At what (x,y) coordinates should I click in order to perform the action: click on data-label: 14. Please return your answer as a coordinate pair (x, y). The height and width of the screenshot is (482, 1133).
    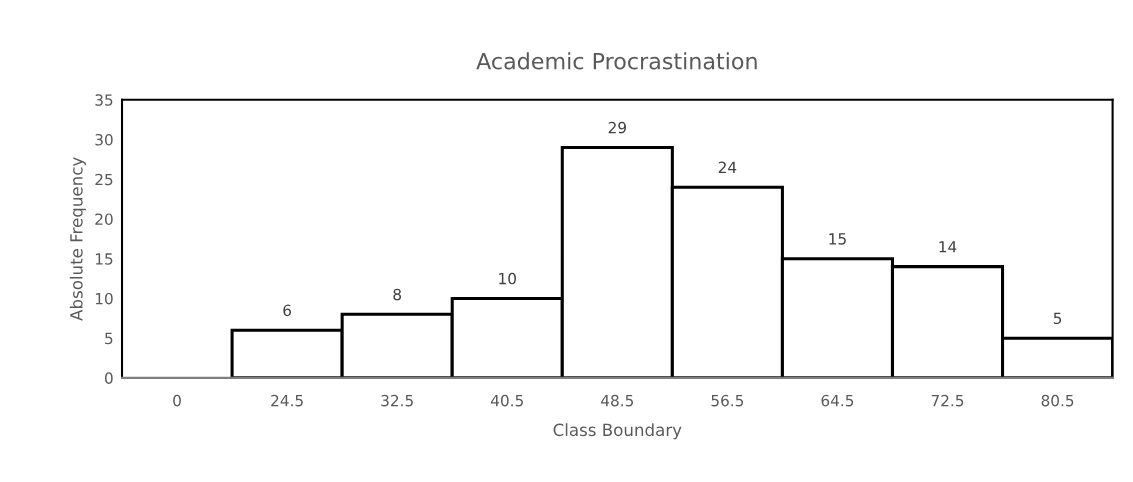
    Looking at the image, I should click on (948, 247).